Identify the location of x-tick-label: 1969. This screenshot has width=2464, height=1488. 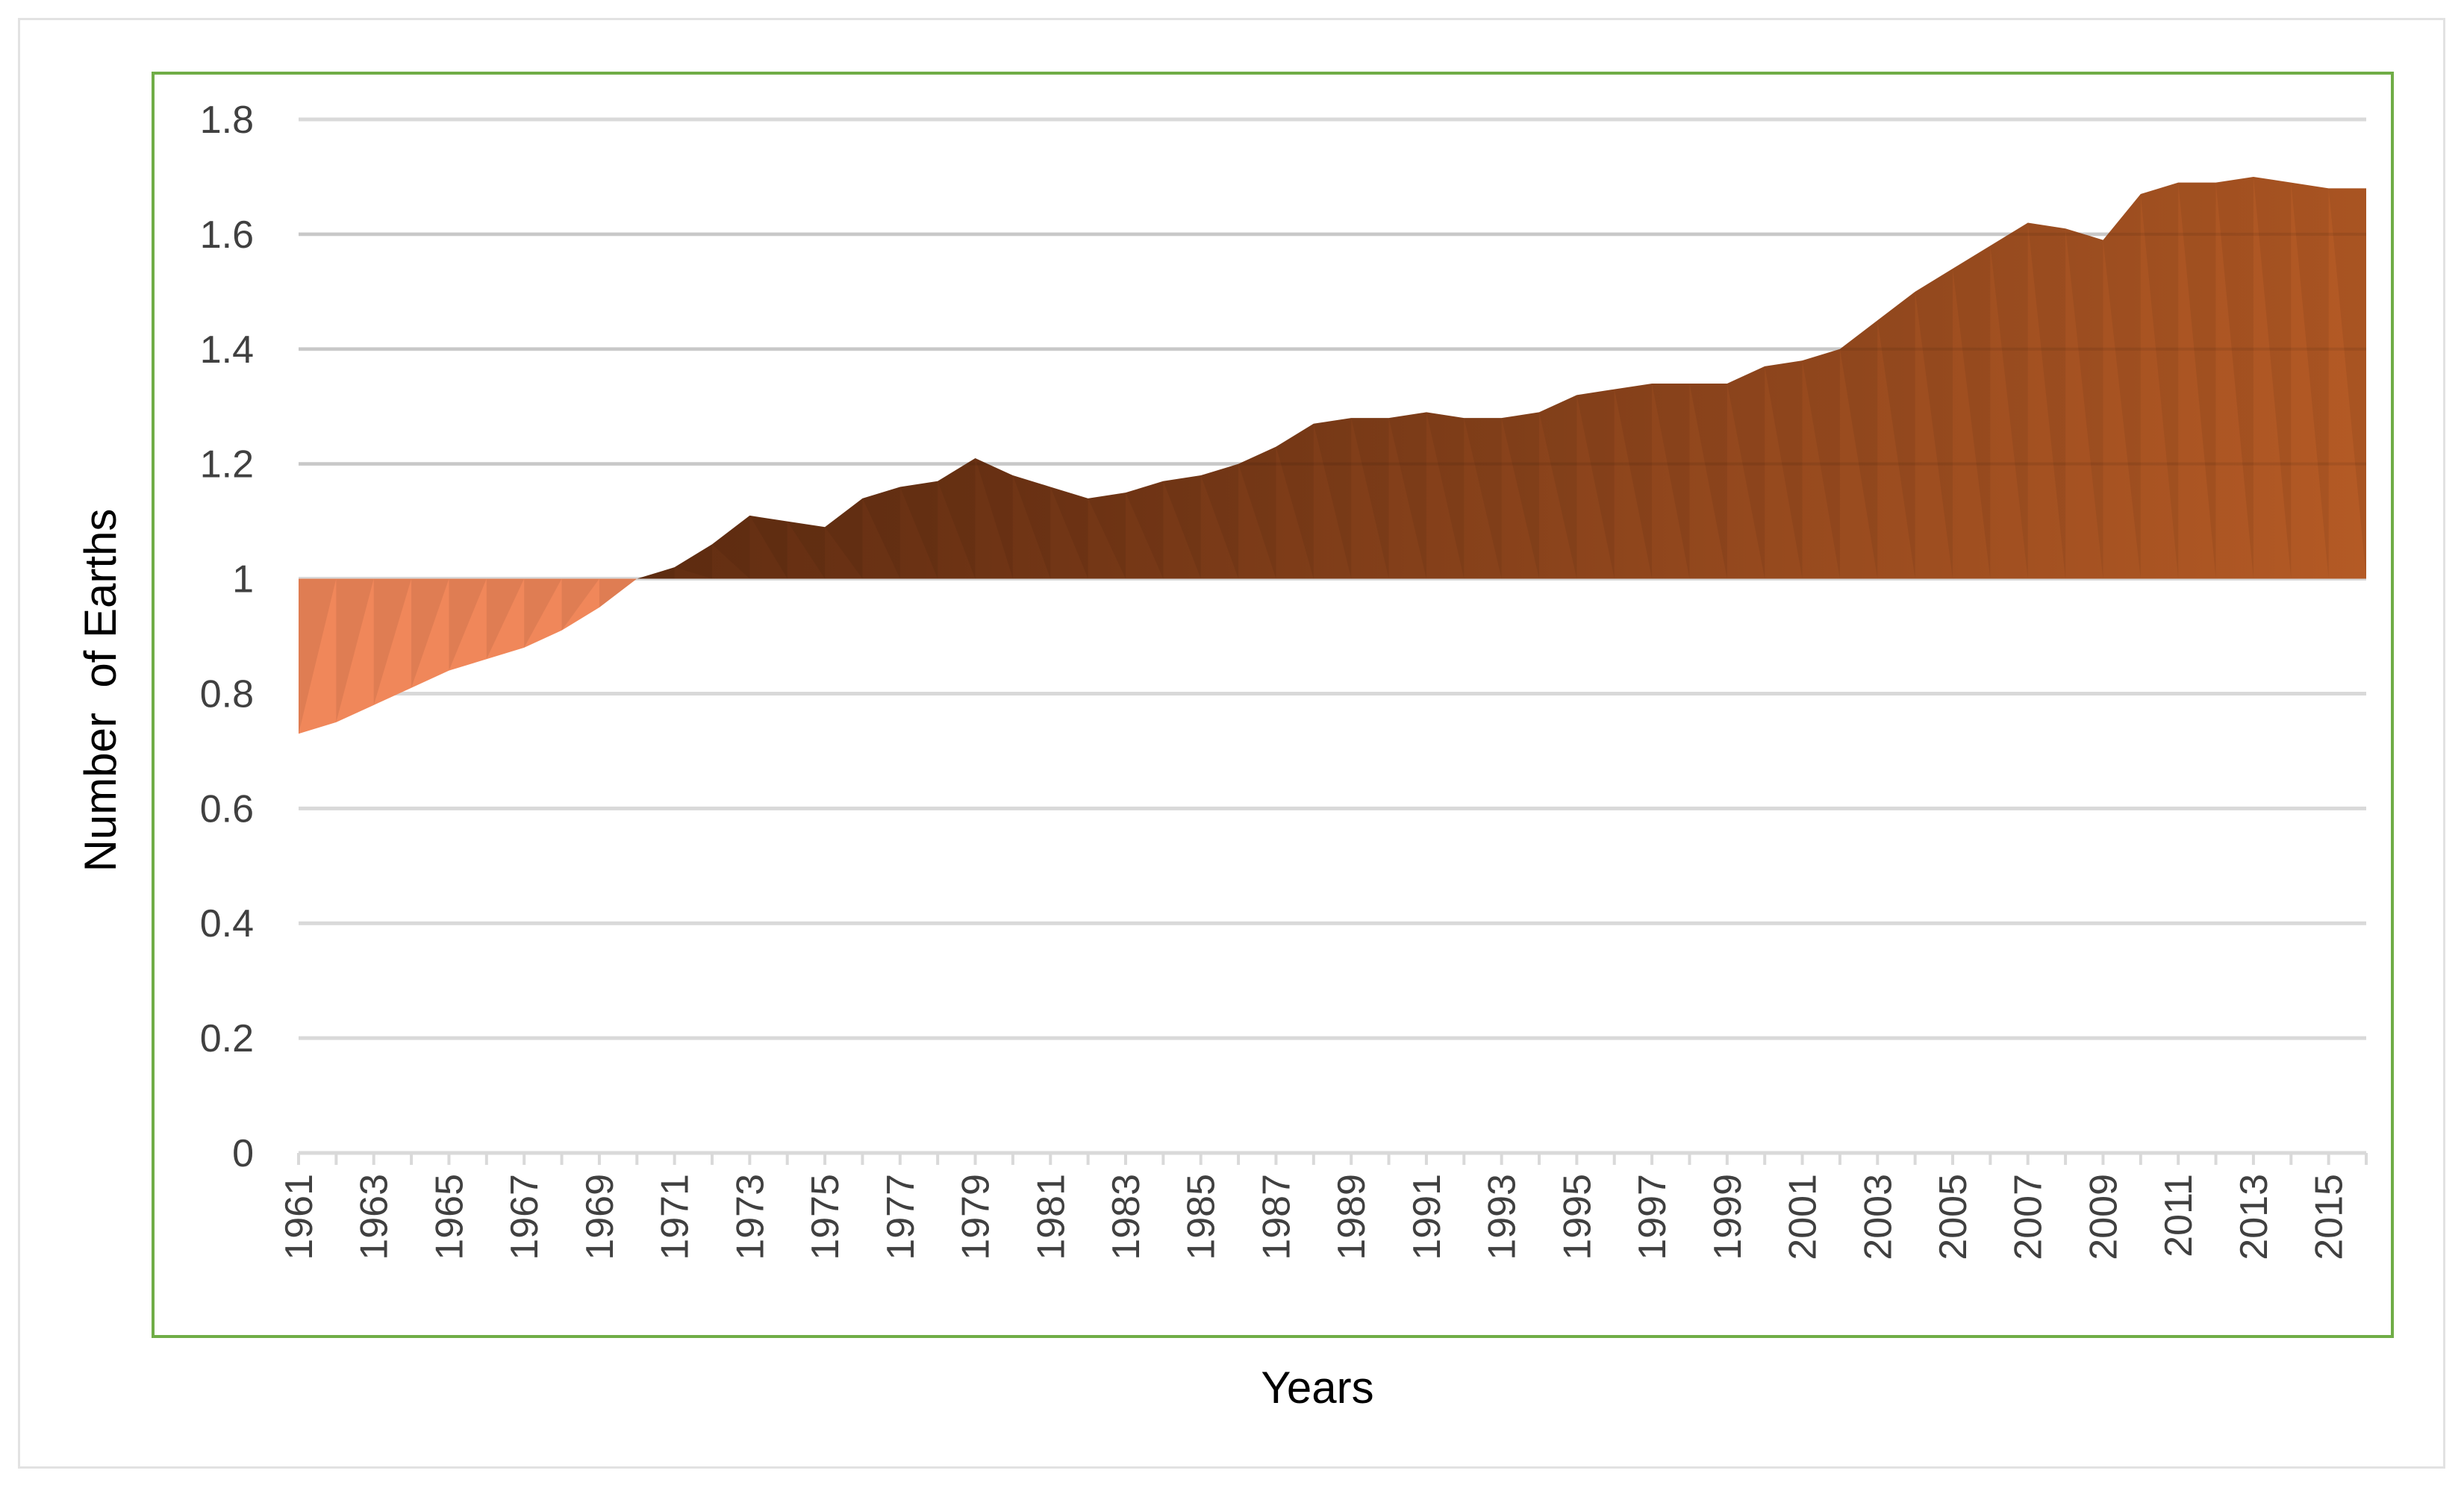
(600, 1217).